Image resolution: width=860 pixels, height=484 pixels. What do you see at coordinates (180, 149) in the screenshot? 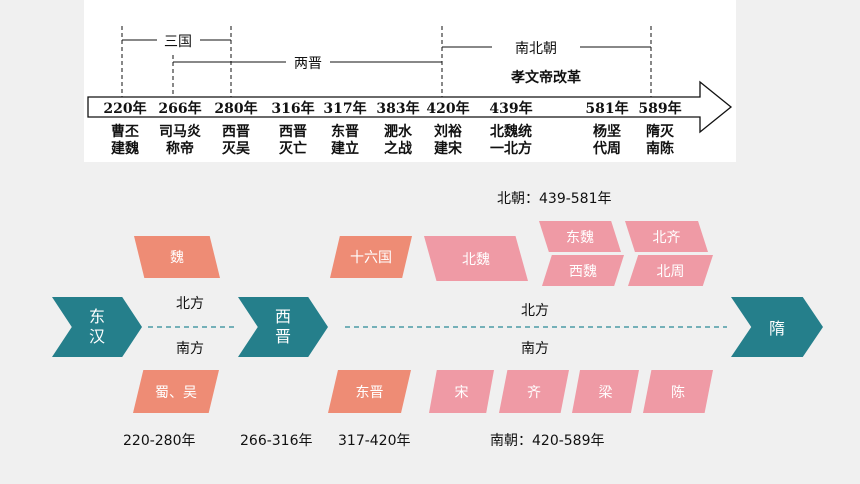
I see `timeline-event-line: 称帝` at bounding box center [180, 149].